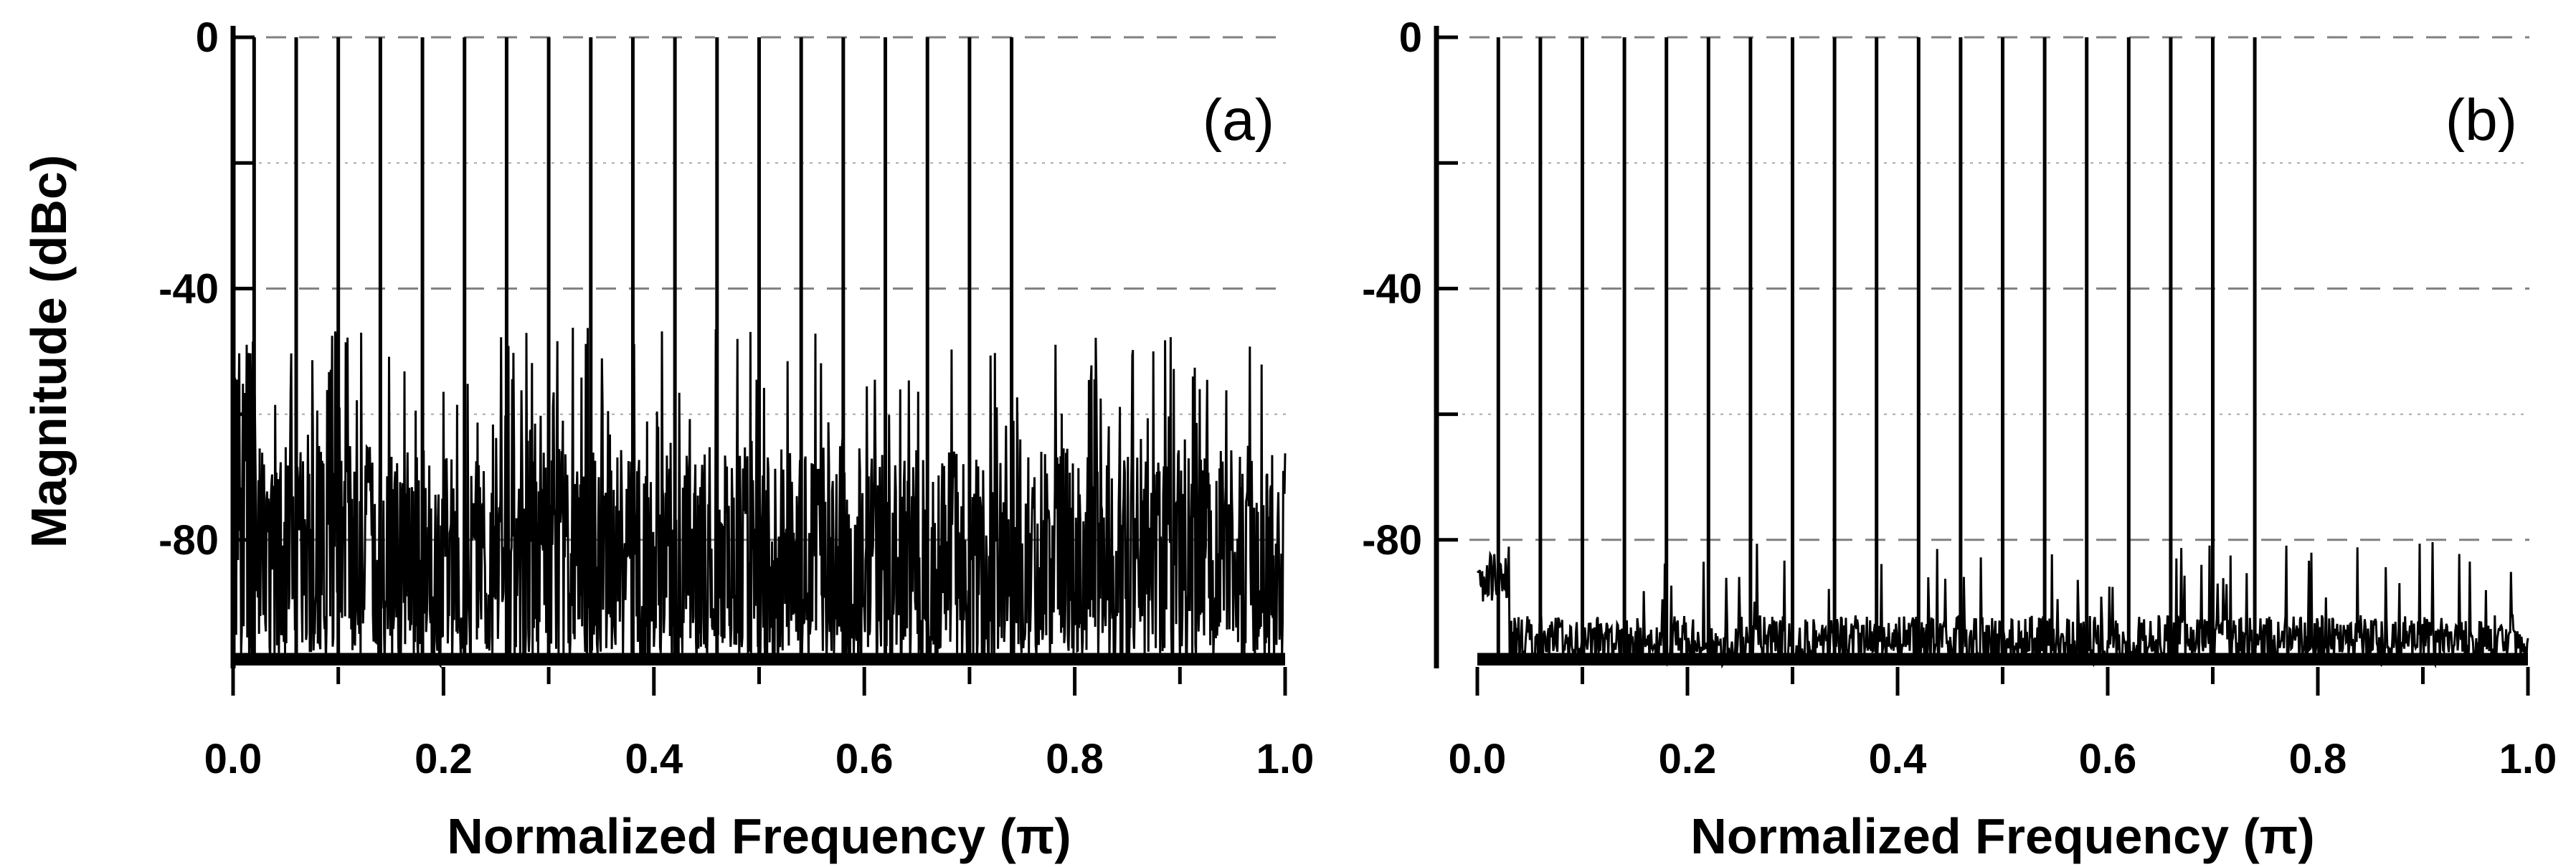  I want to click on y-axis-label: Magnitude (dBc), so click(49, 351).